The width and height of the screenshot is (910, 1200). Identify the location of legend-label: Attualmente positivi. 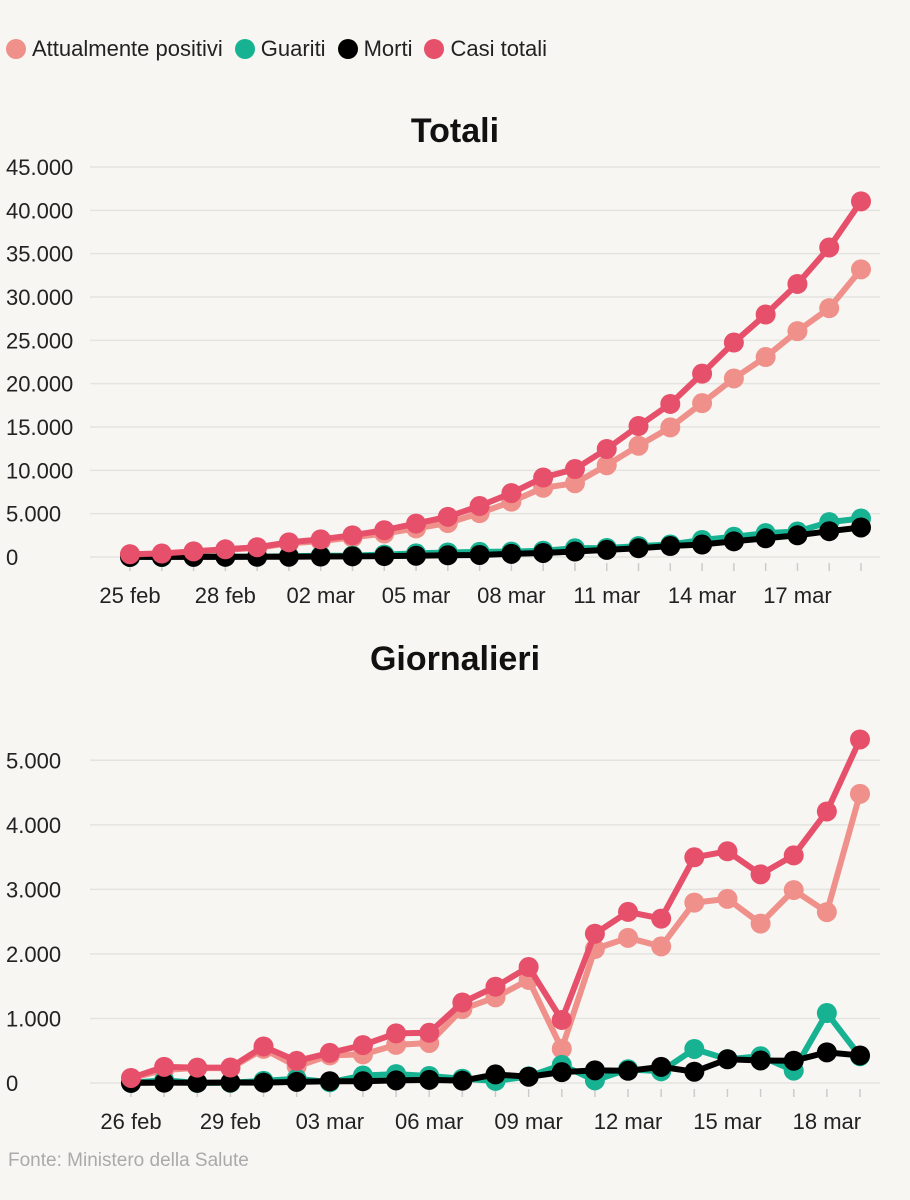
(127, 48).